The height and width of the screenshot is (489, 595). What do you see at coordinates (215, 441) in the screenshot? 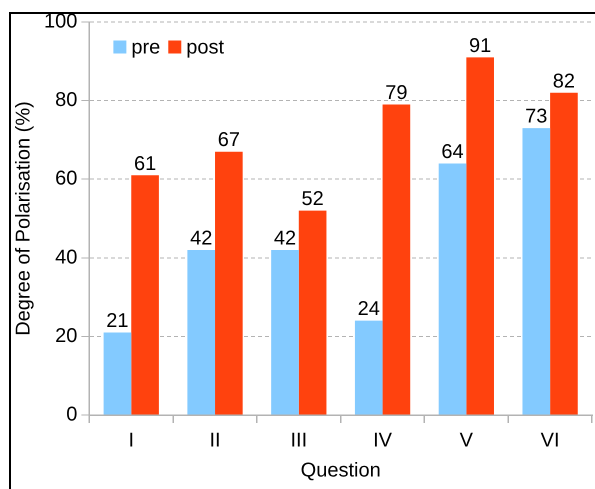
I see `x-tick-label: II` at bounding box center [215, 441].